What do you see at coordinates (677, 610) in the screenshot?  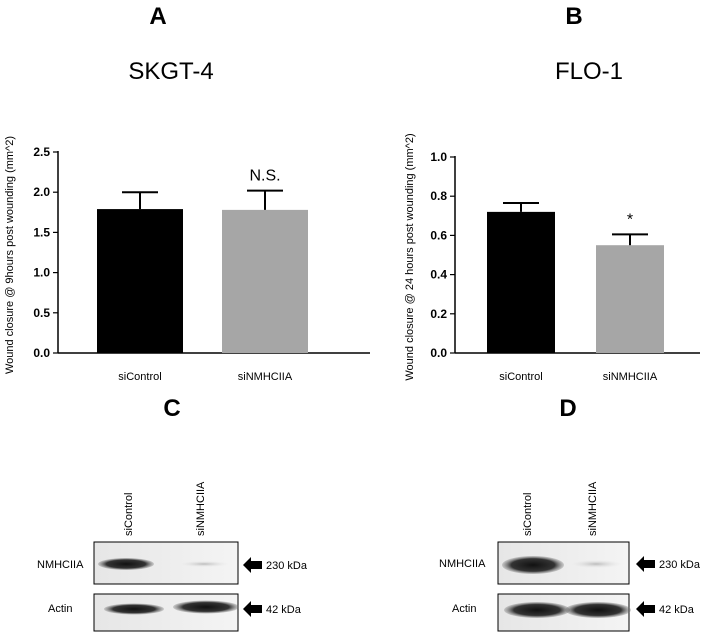 I see `blot-d-row-2-size: 42 kDa` at bounding box center [677, 610].